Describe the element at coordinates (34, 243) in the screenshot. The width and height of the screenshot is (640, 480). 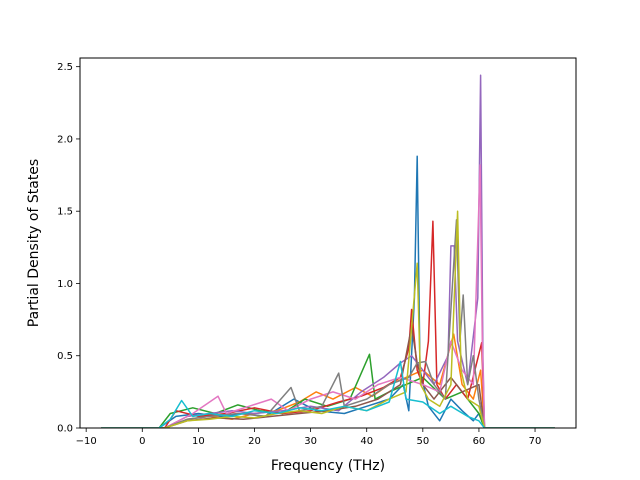
I see `y-axis-label: Partial Density of States` at that location.